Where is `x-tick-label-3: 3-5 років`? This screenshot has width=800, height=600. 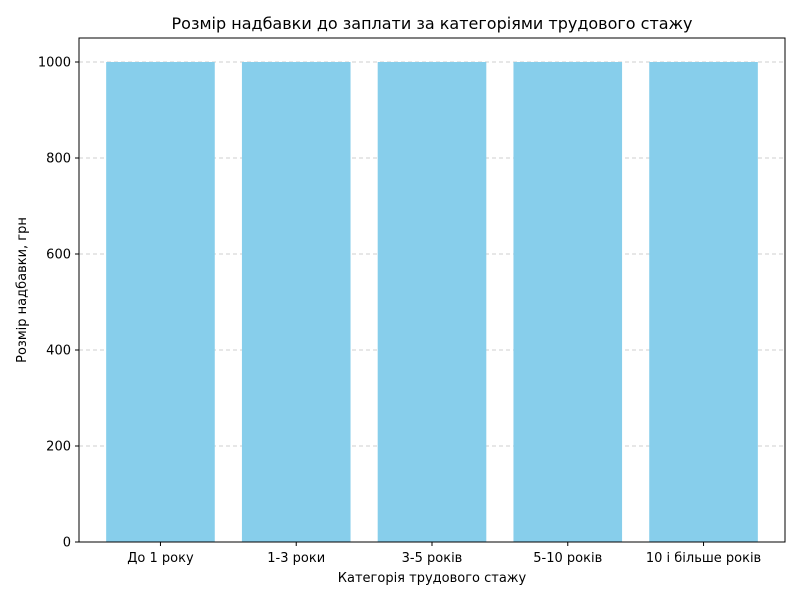 x-tick-label-3: 3-5 років is located at coordinates (432, 558).